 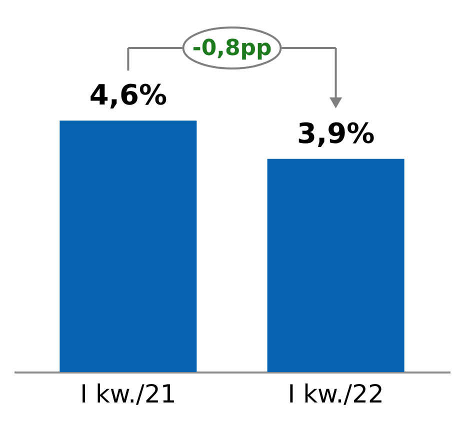 I want to click on data-label: 3,9%, so click(x=335, y=133).